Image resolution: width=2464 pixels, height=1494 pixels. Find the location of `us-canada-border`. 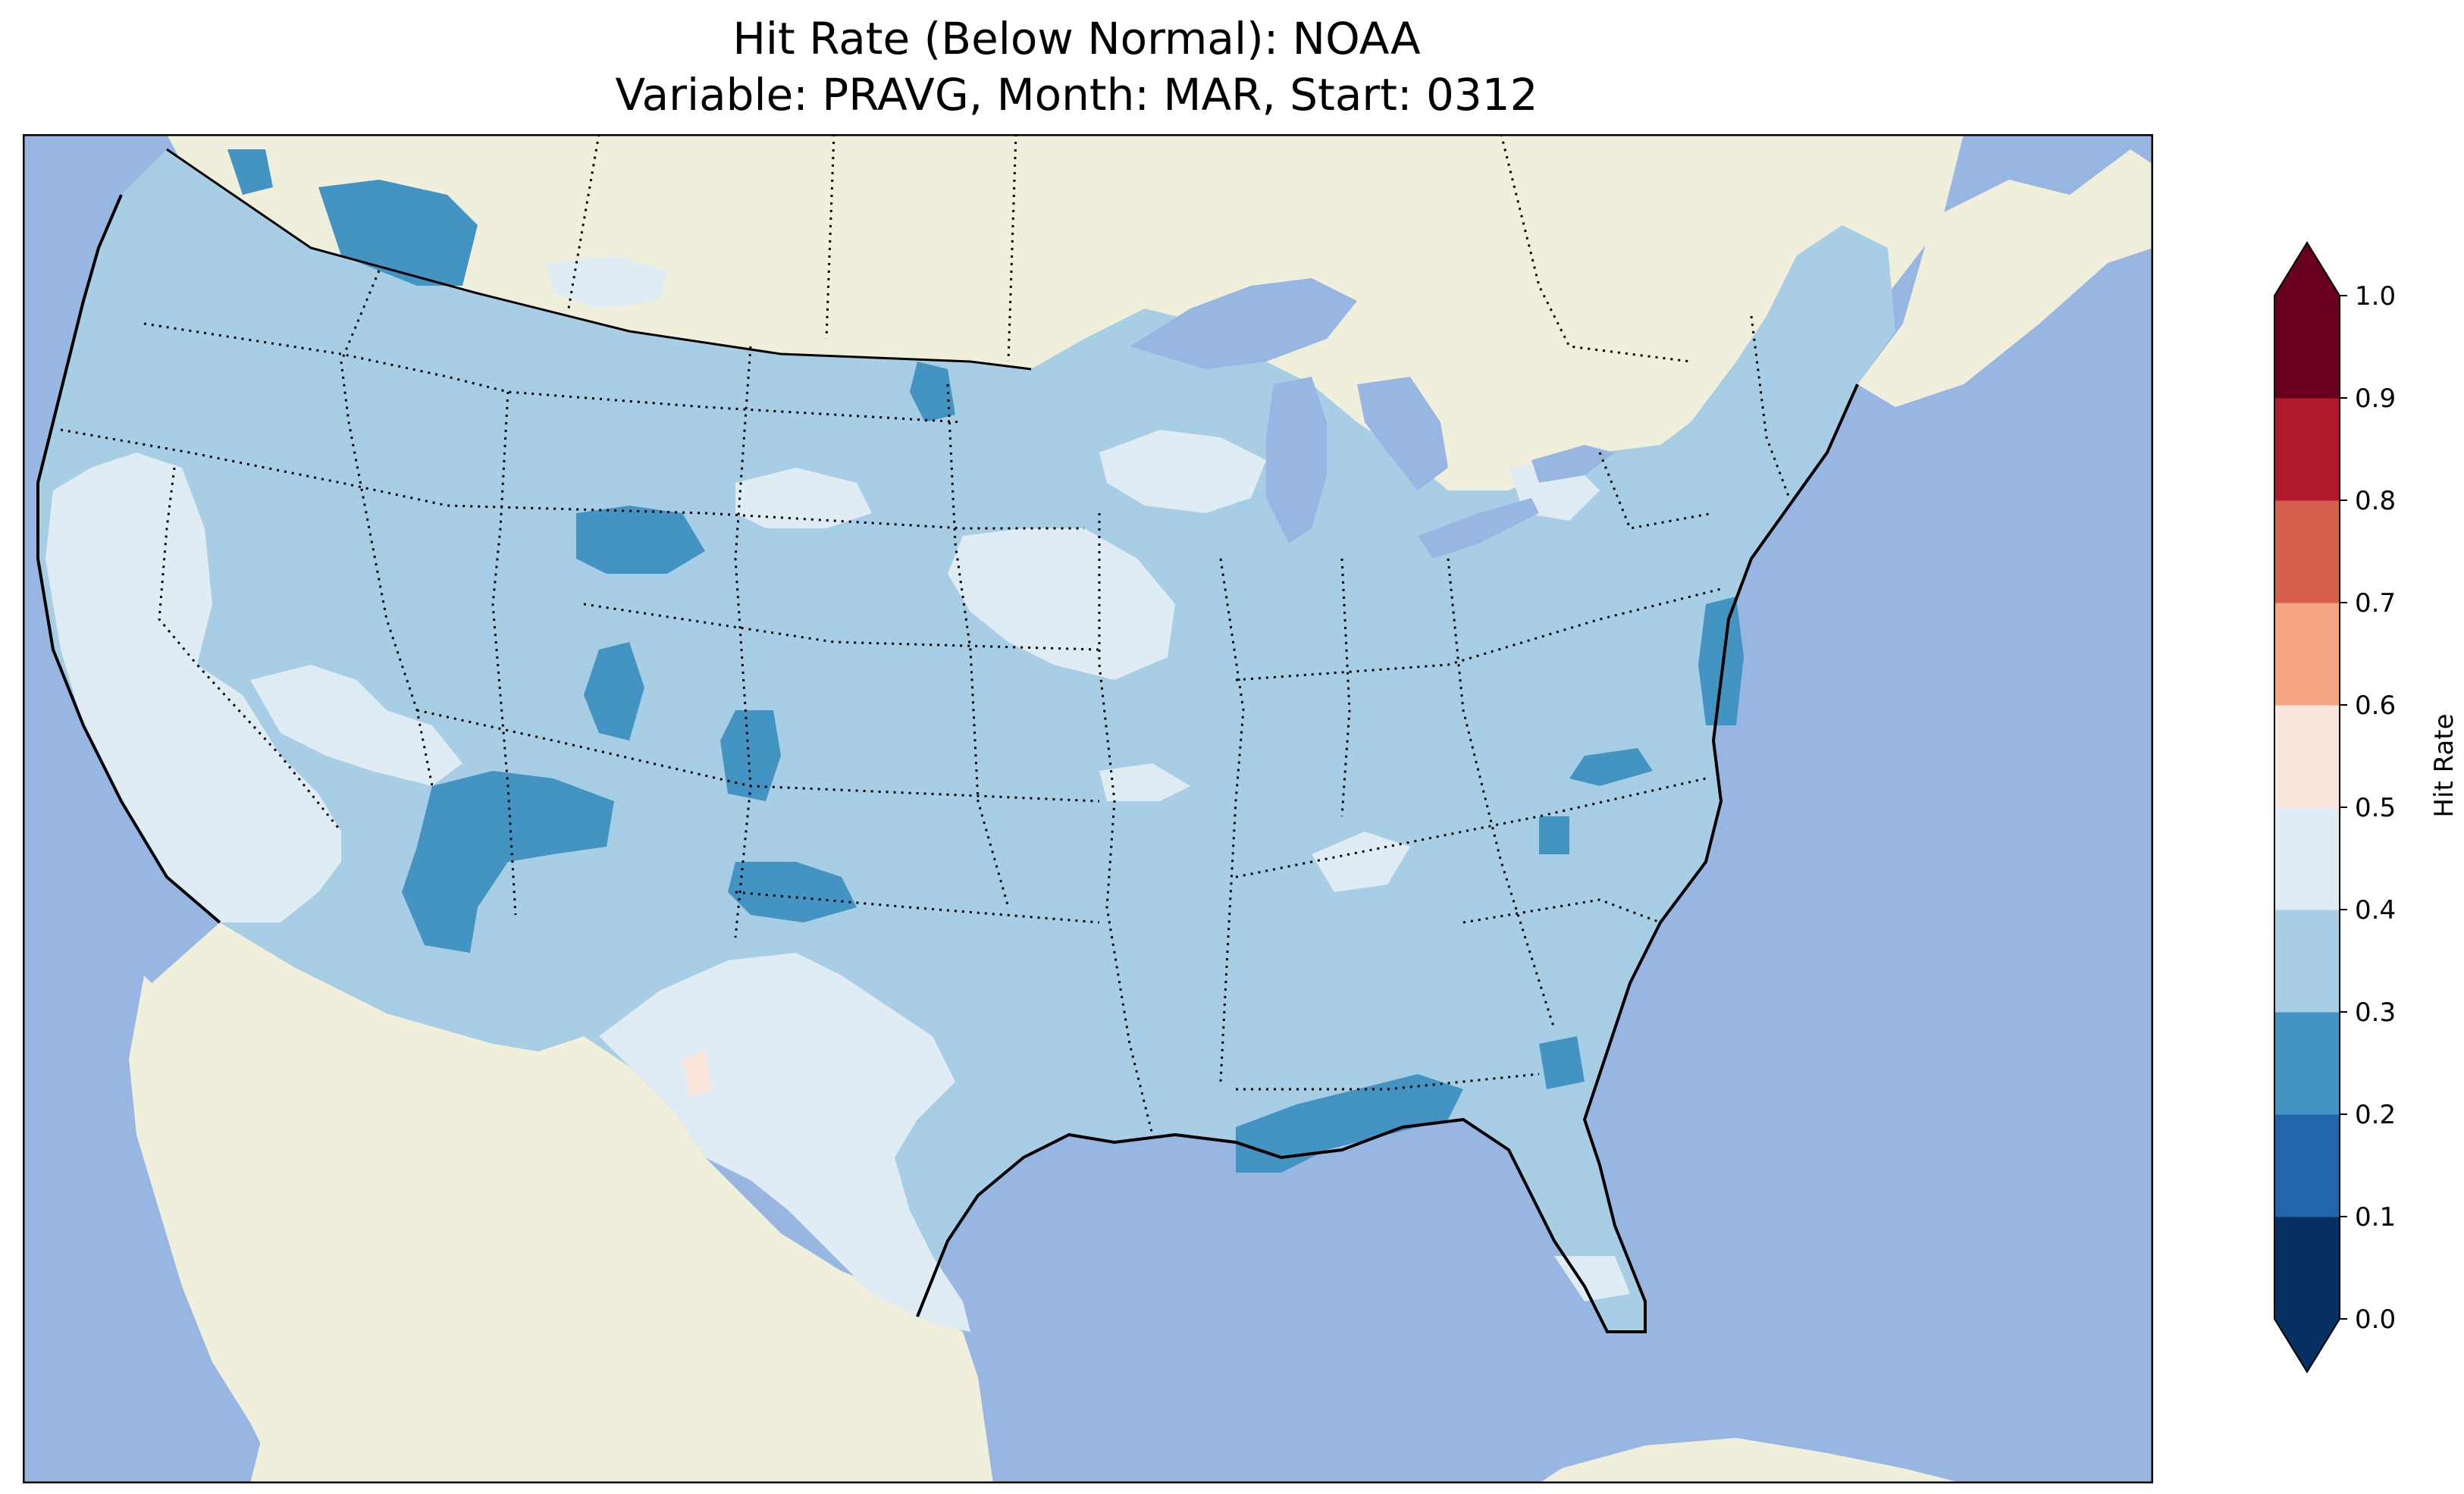

us-canada-border is located at coordinates (599, 259).